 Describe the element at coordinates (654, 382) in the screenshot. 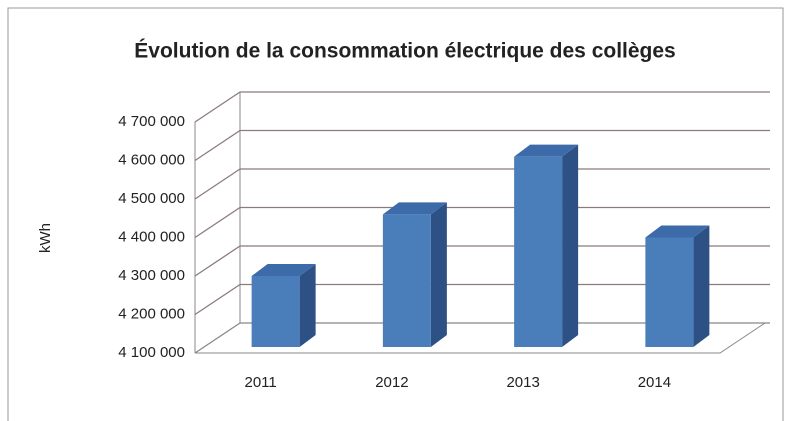

I see `x-tick-label: 2014` at that location.